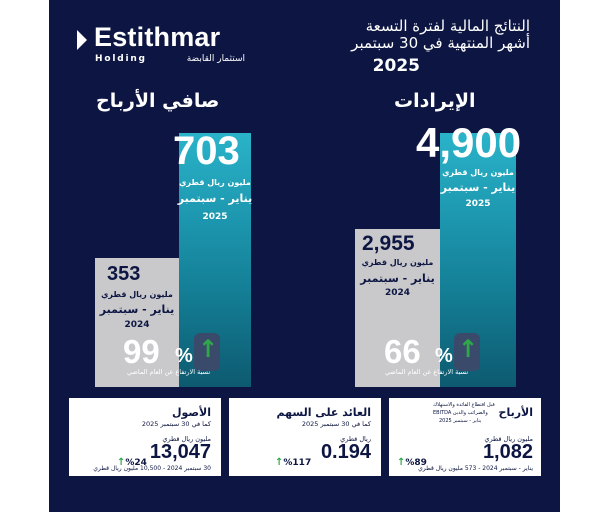  Describe the element at coordinates (397, 262) in the screenshot. I see `revenue-2024-unit: مليون ريال قطري` at that location.